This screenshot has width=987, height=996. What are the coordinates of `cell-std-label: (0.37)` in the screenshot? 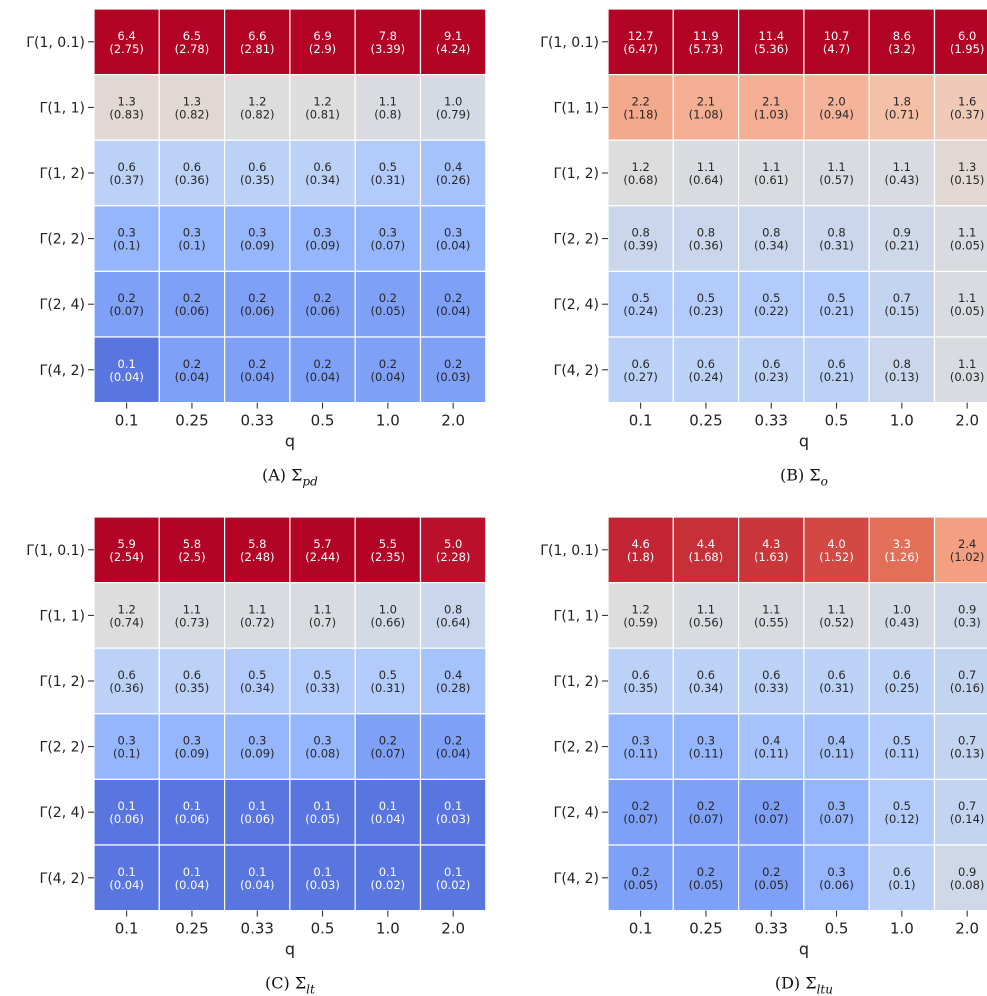 It's located at (967, 114).